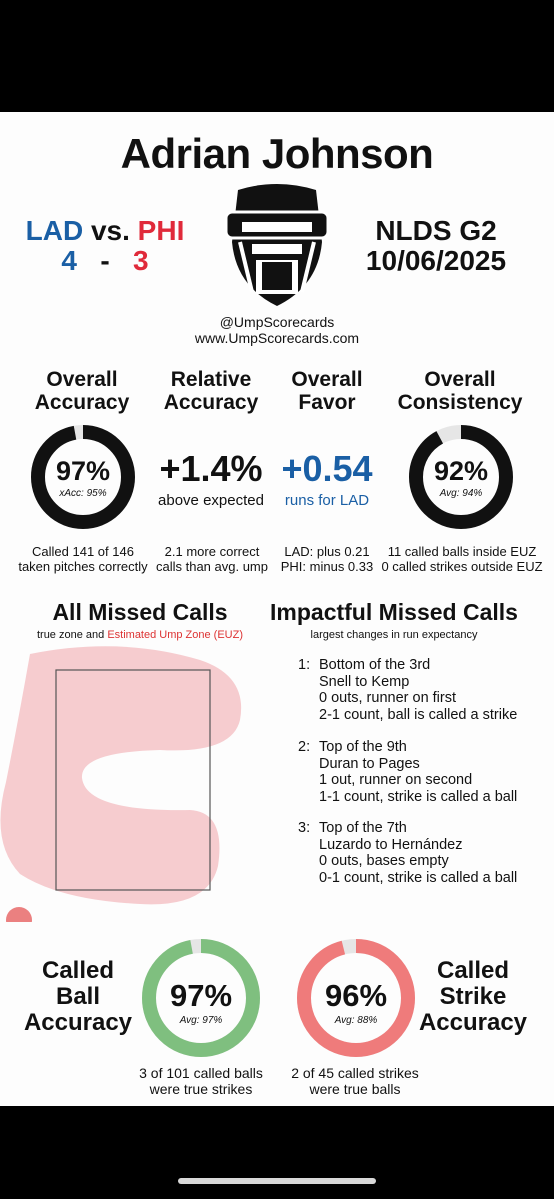  What do you see at coordinates (83, 471) in the screenshot?
I see `overall-accuracy-value: 97%` at bounding box center [83, 471].